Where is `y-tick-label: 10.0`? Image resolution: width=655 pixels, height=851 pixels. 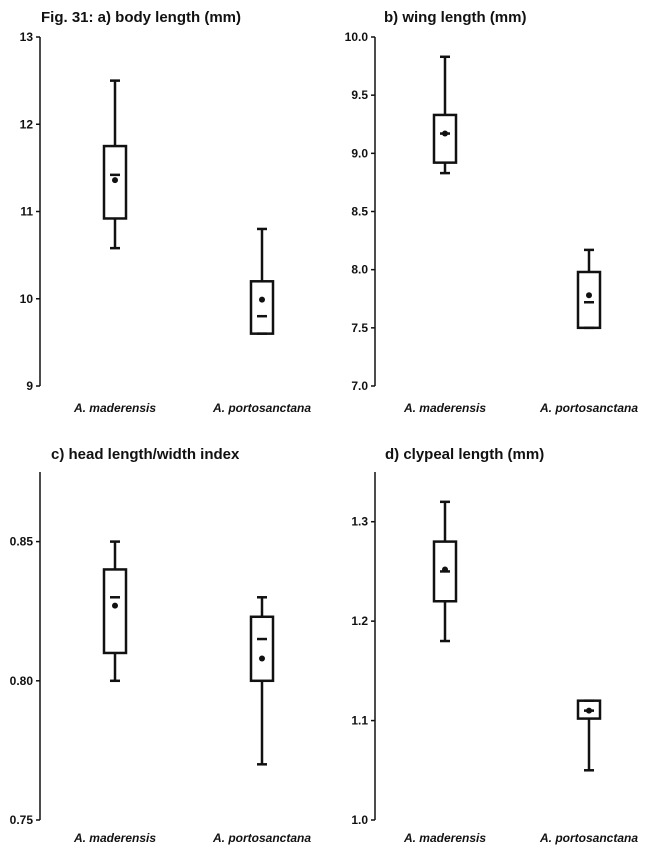
y-tick-label: 10.0 is located at coordinates (357, 37).